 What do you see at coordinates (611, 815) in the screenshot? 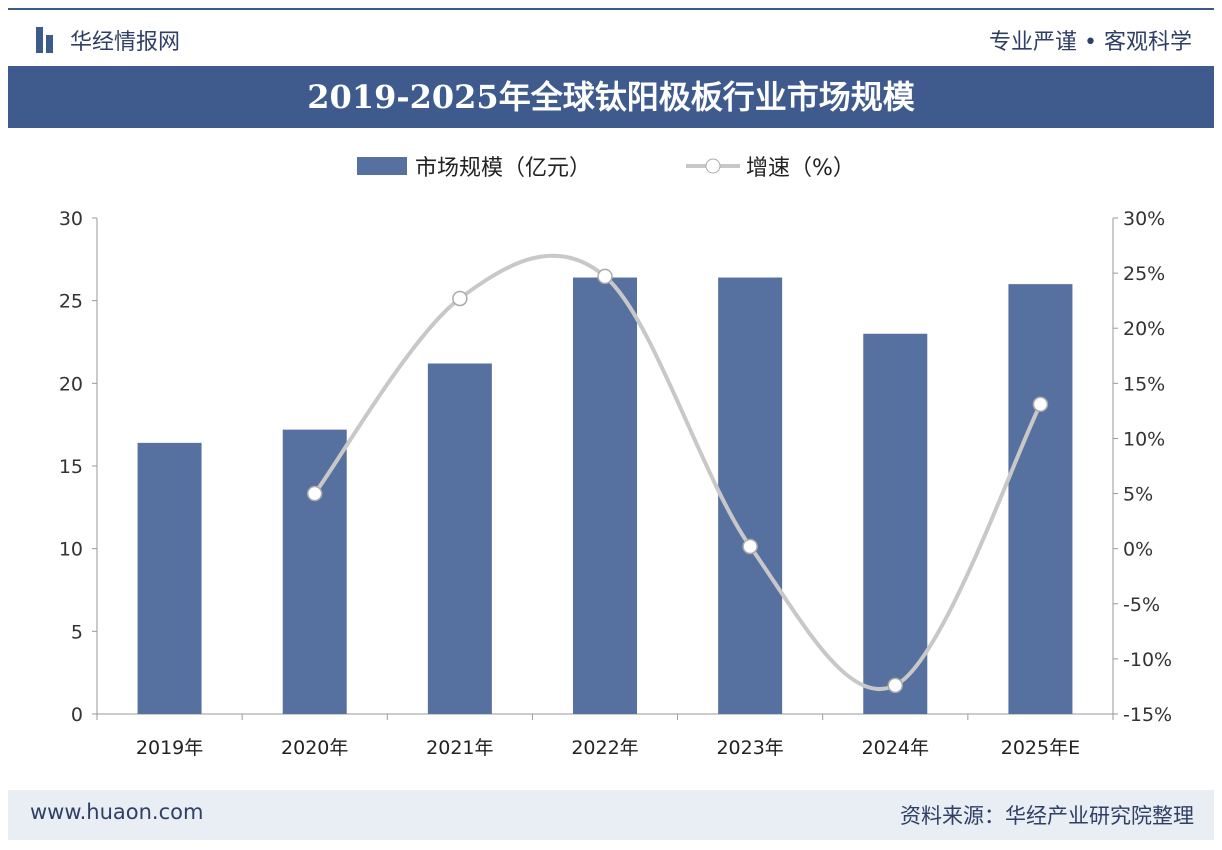
I see `footer-band` at bounding box center [611, 815].